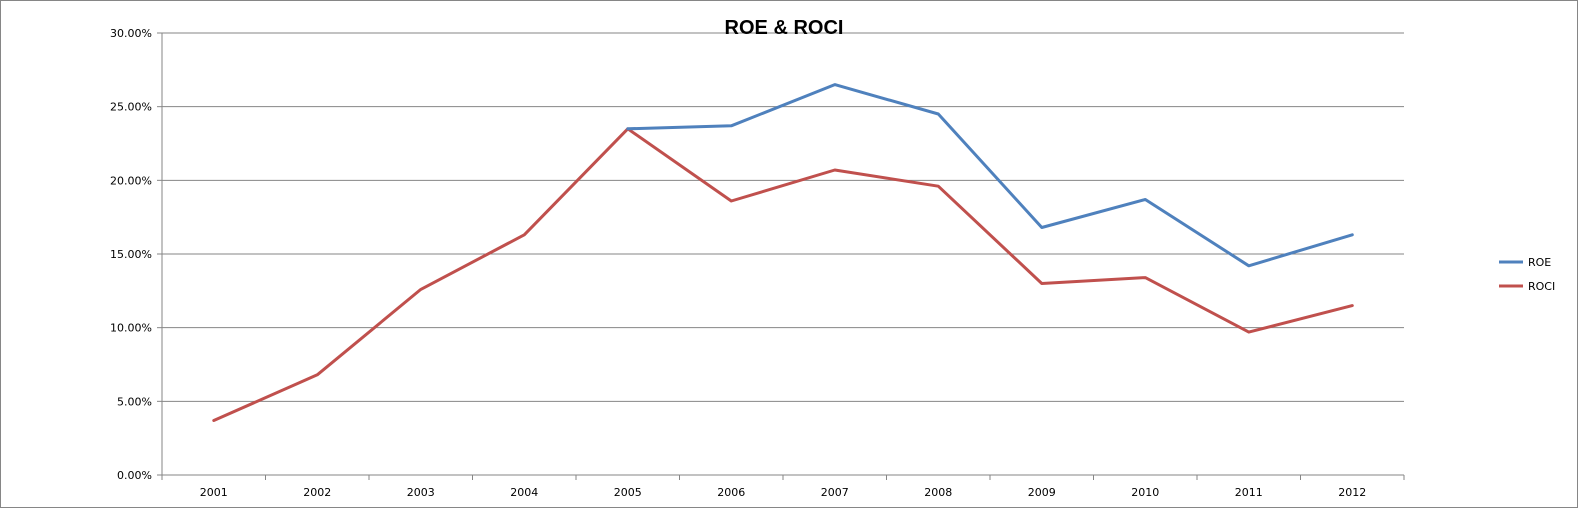 This screenshot has width=1578, height=508. I want to click on x-tick-label: 2003, so click(421, 492).